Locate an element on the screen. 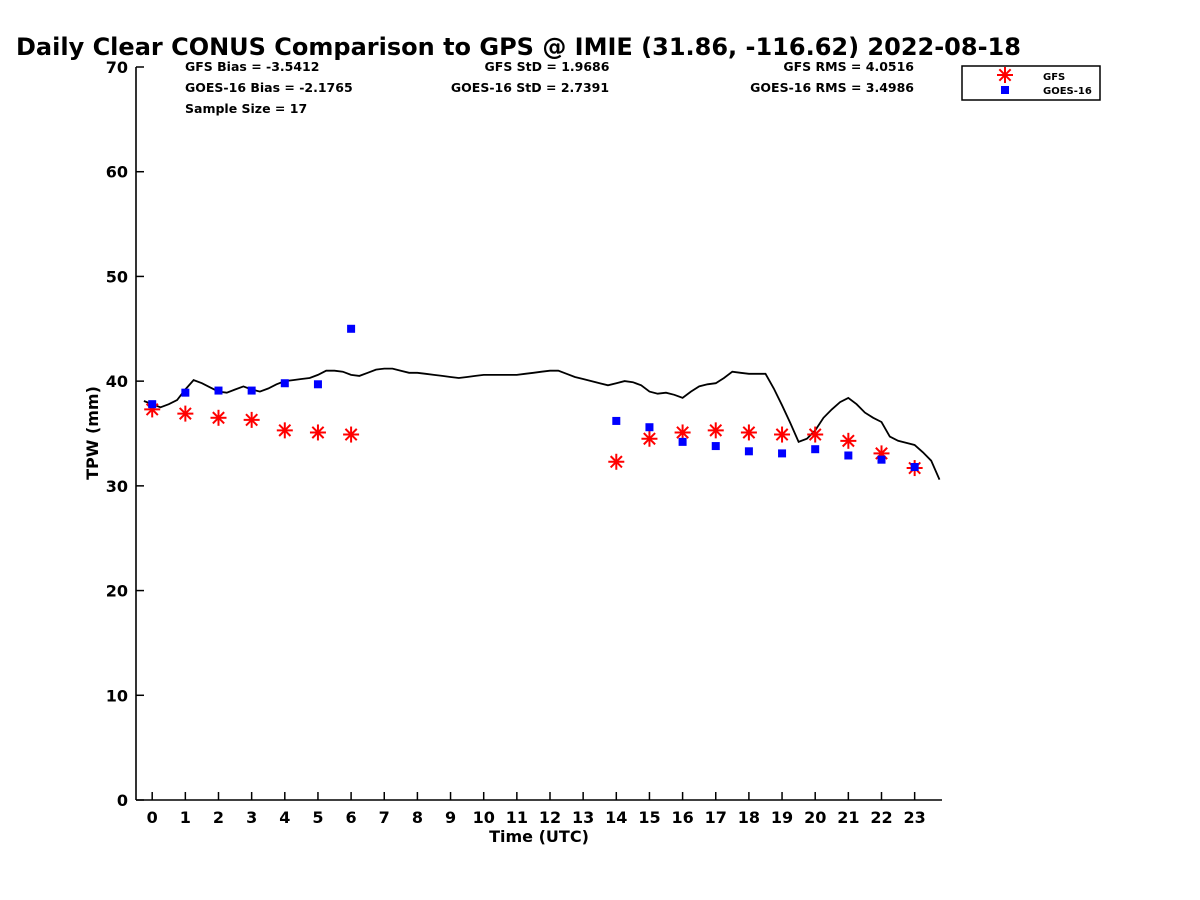 This screenshot has height=900, width=1200. x-tick-label: 9 is located at coordinates (450, 817).